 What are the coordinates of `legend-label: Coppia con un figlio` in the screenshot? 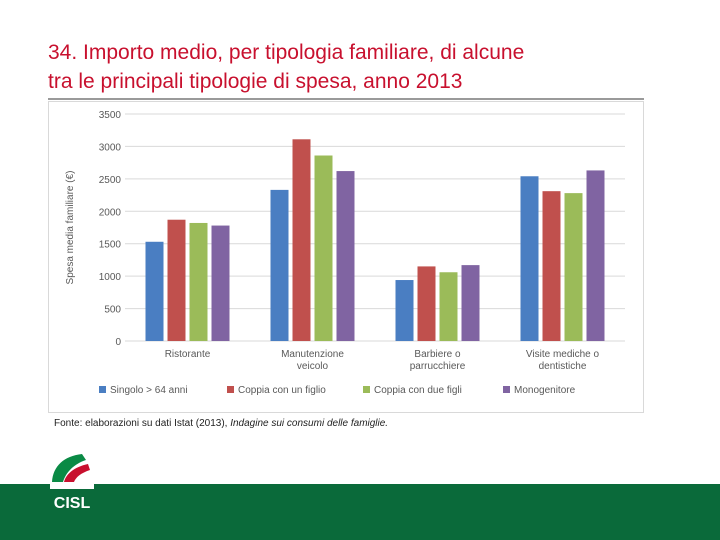 It's located at (282, 390).